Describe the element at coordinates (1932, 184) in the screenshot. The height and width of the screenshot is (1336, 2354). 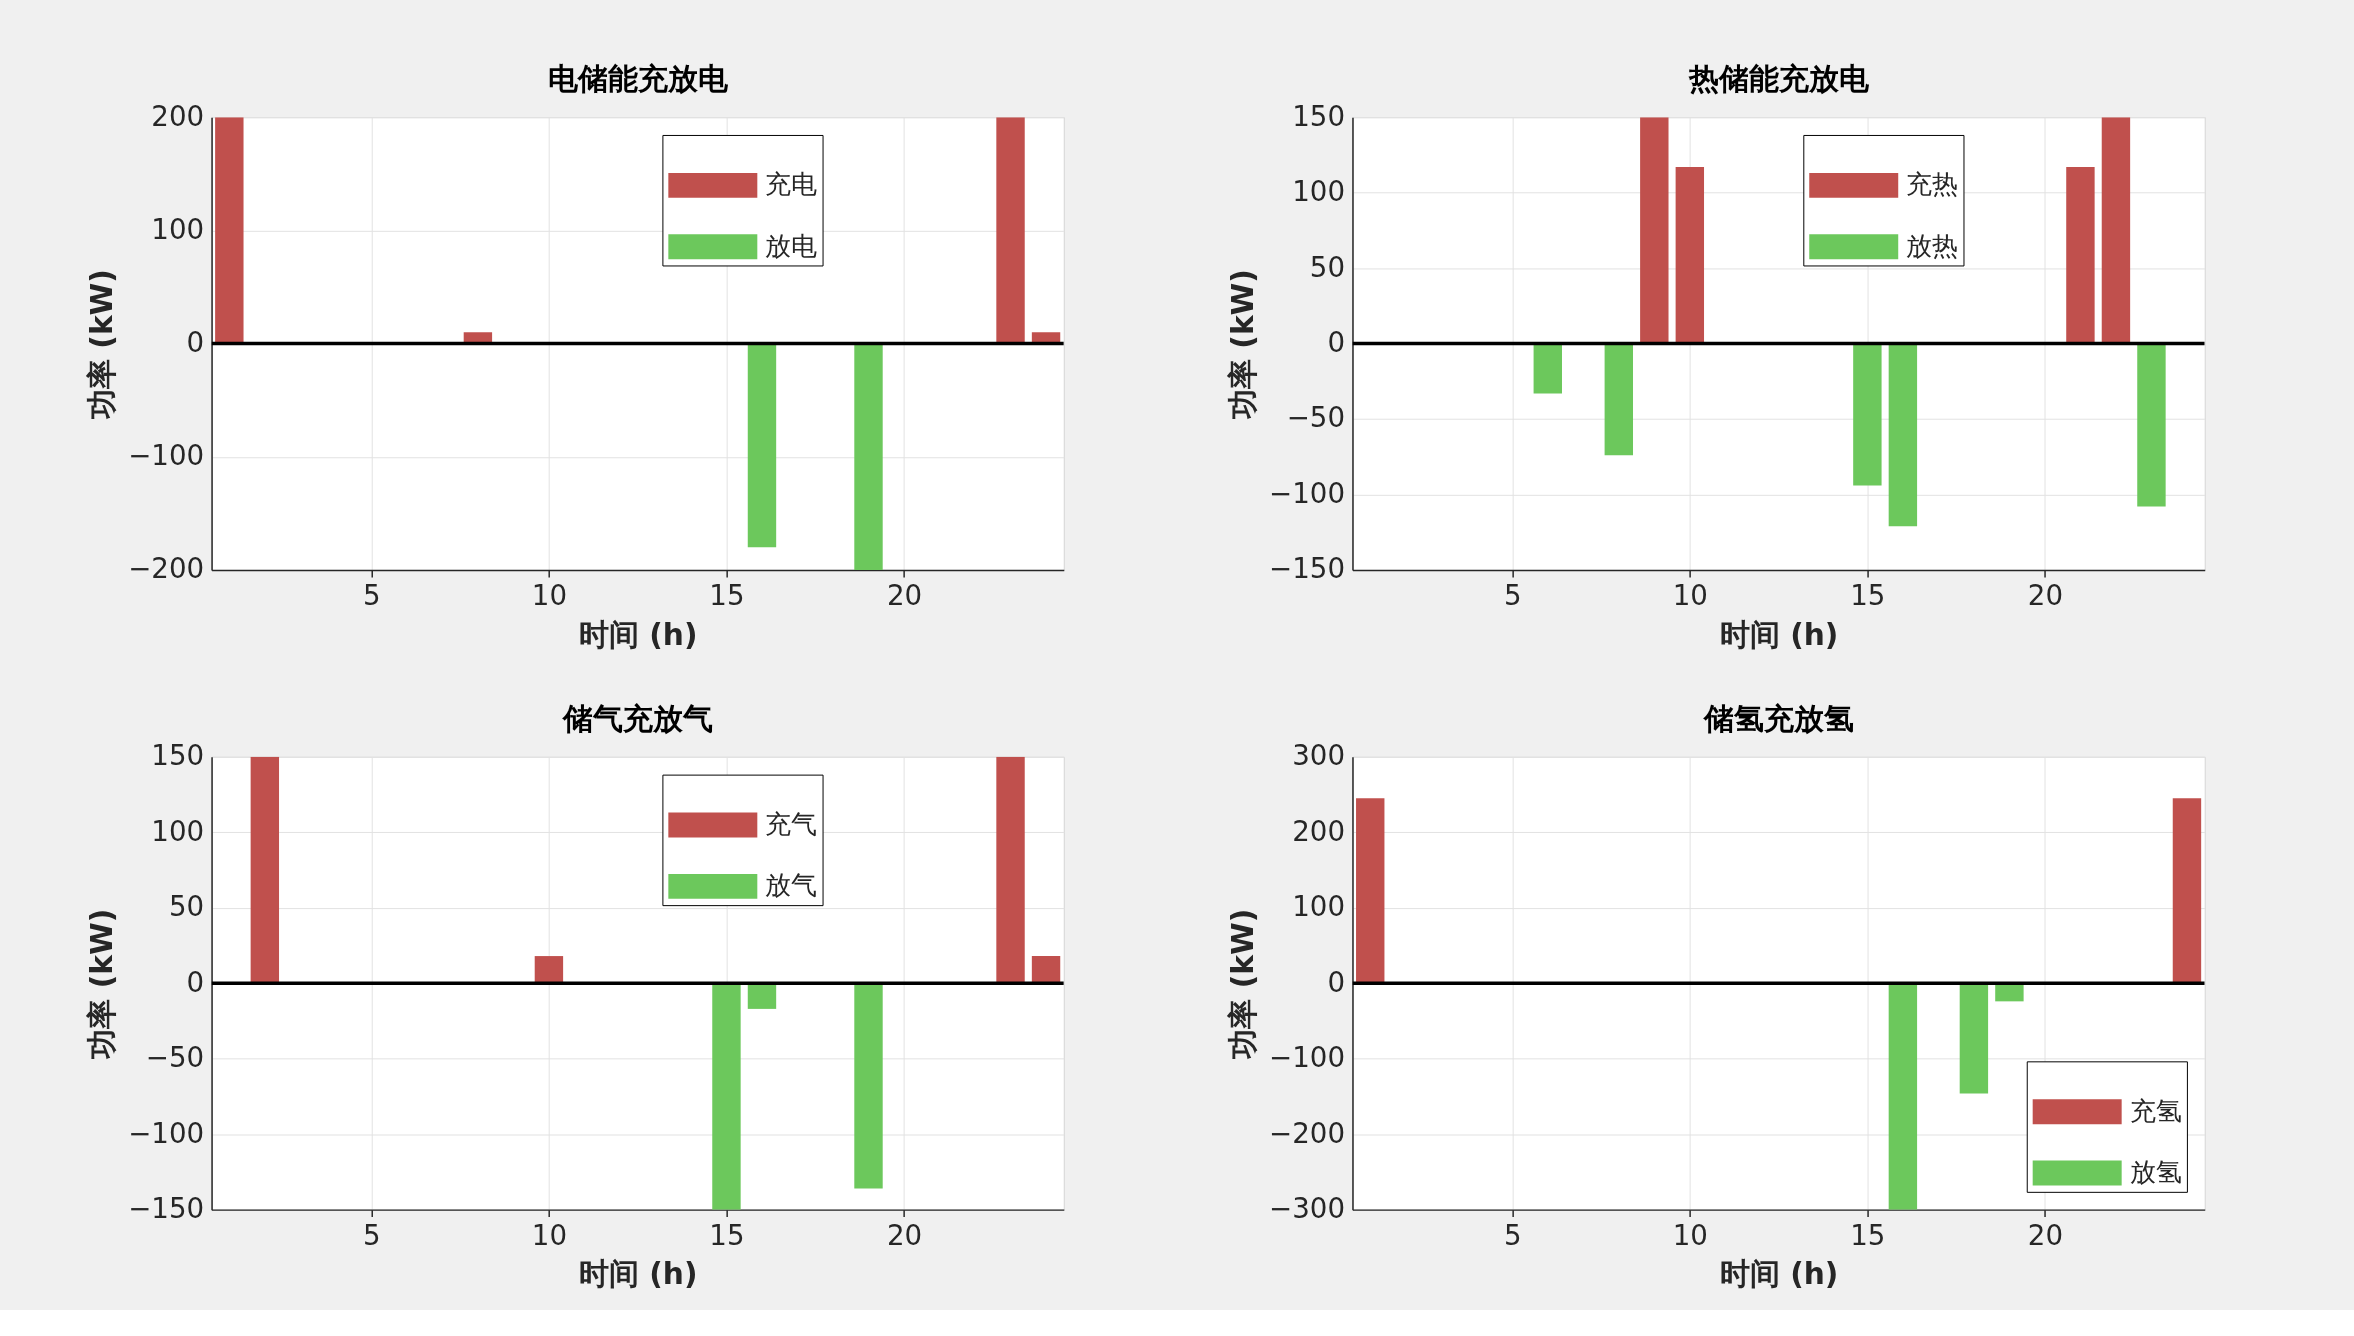
I see `legend-label: 充热` at that location.